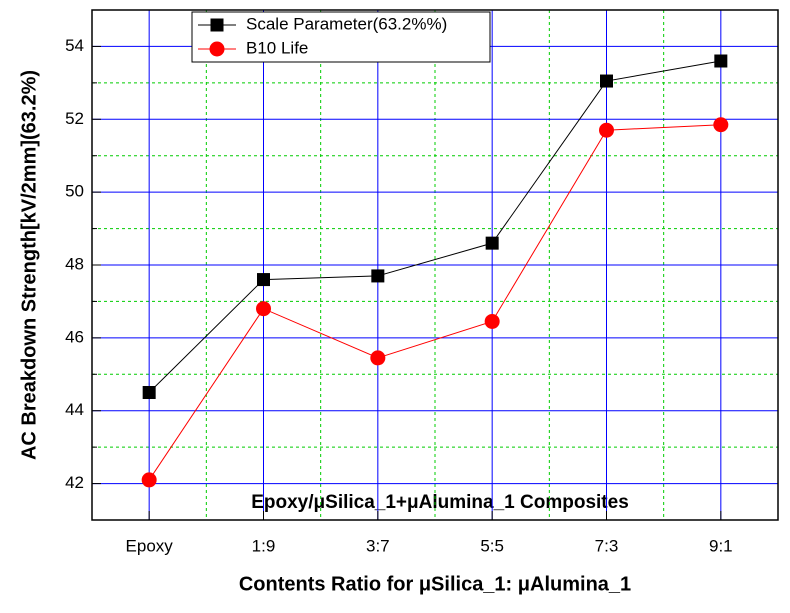 This screenshot has height=613, width=790. Describe the element at coordinates (29, 265) in the screenshot. I see `y-axis-label: AC Breakdown Strength[kV/2mm](63.2%)` at that location.